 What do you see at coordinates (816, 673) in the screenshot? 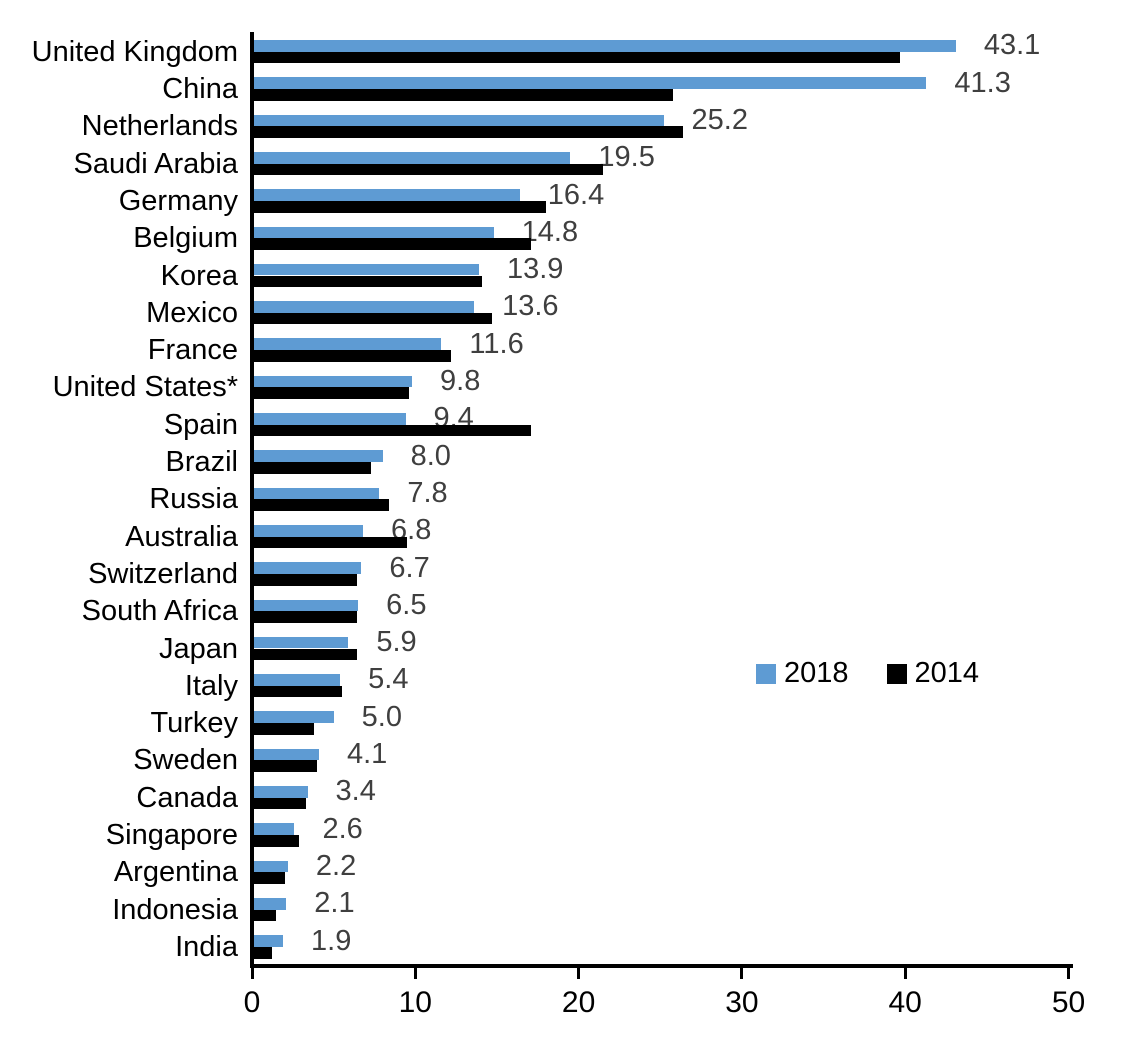
I see `legend-label-2018: 2018` at bounding box center [816, 673].